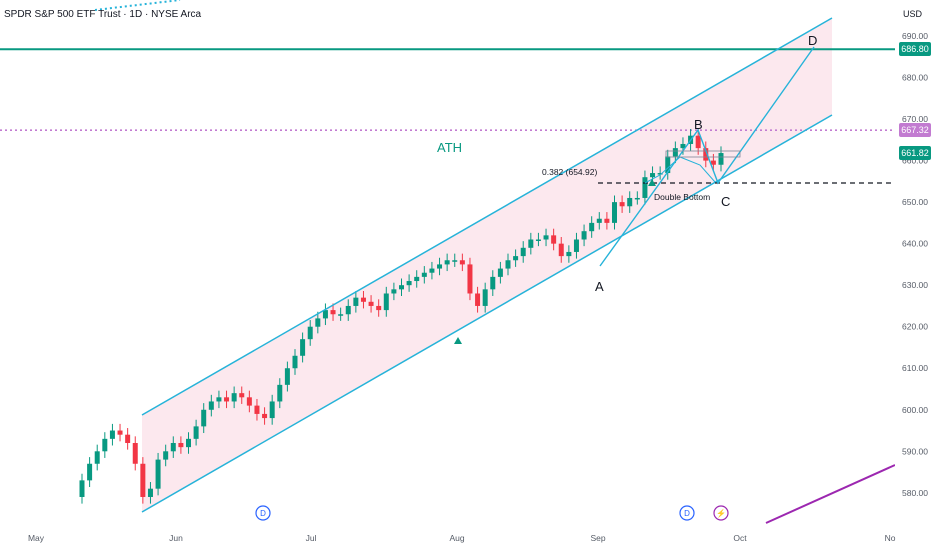 The height and width of the screenshot is (550, 932). I want to click on price-tick-label: 660.00, so click(915, 161).